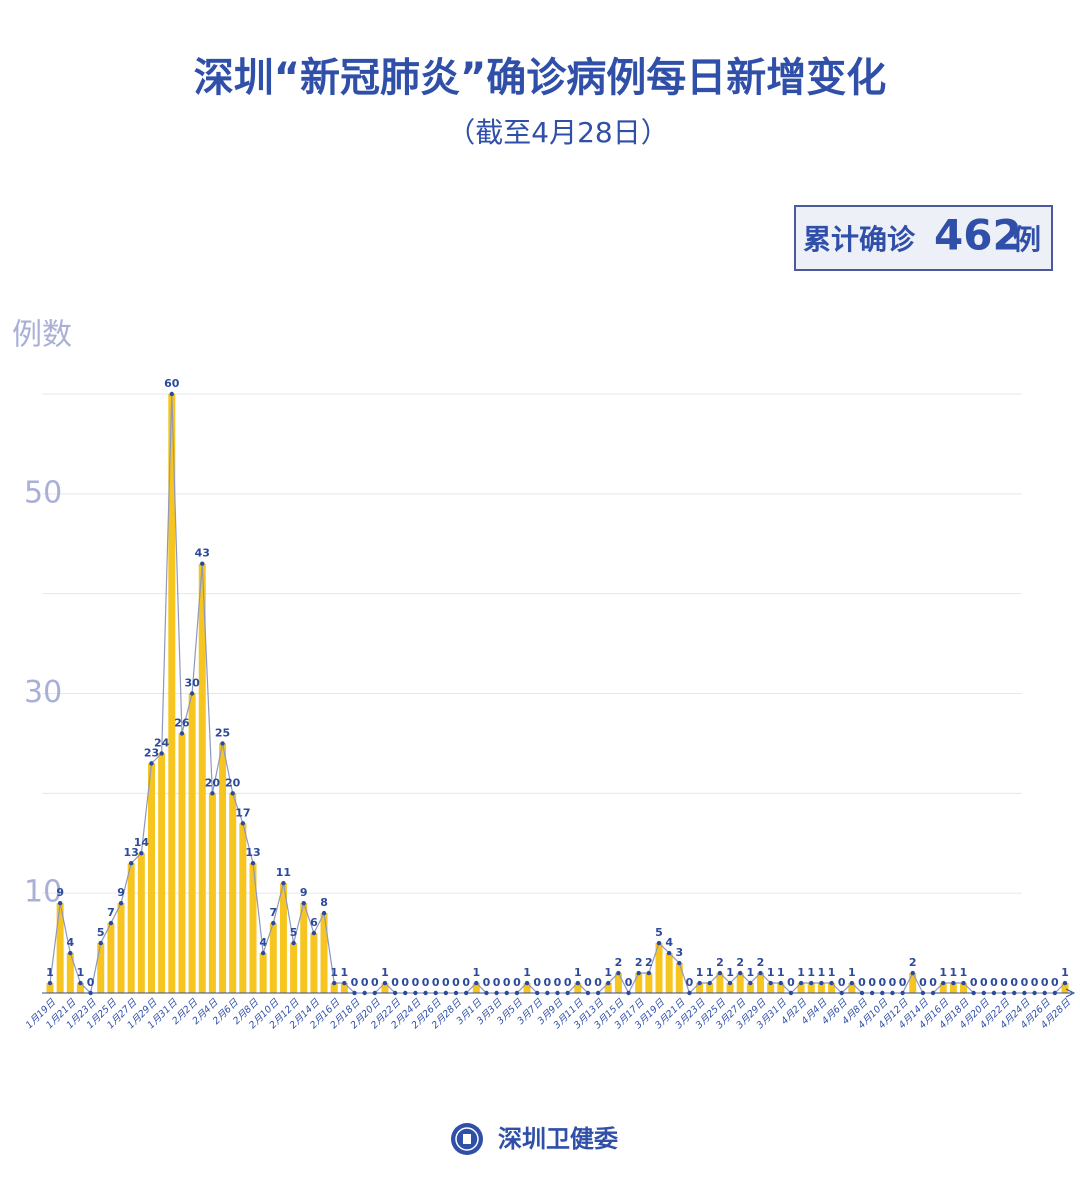 The image size is (1080, 1184). What do you see at coordinates (242, 812) in the screenshot?
I see `value-label: 17` at bounding box center [242, 812].